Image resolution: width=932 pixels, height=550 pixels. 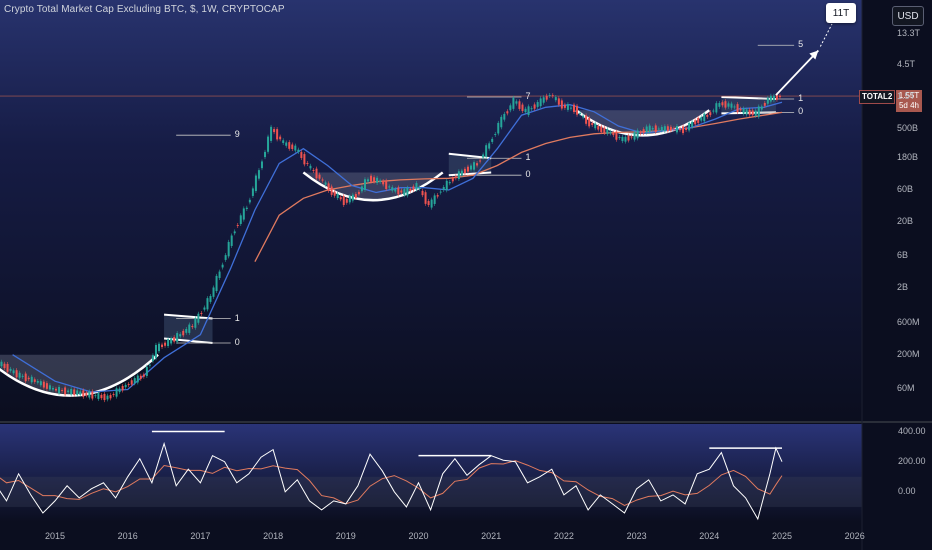 I want to click on oscillator-band, so click(x=431, y=491).